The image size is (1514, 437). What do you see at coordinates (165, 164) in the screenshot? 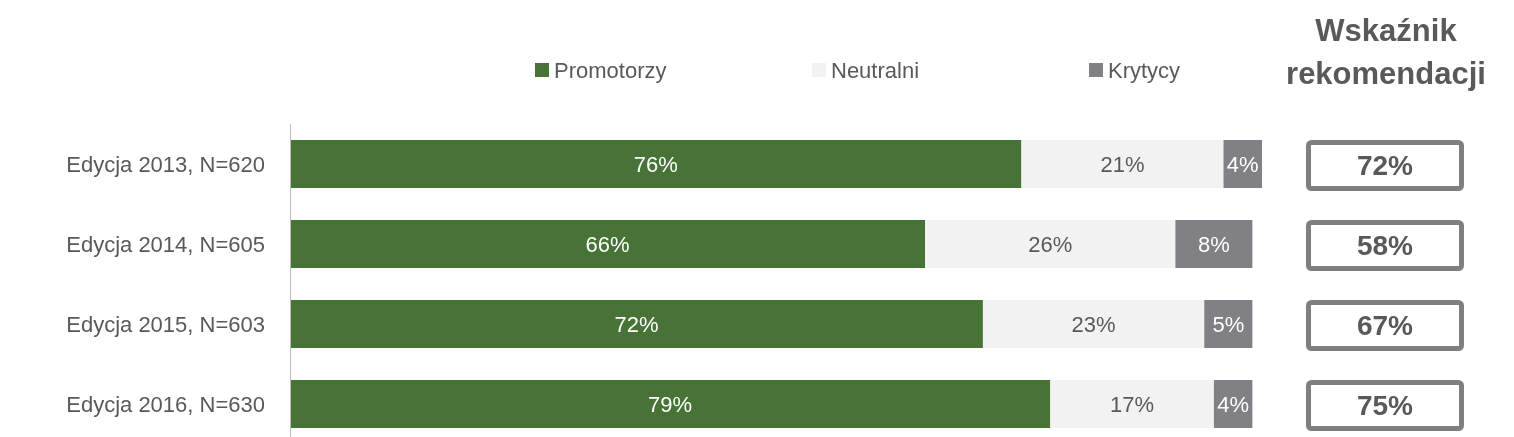
I see `y-tick-label: Edycja 2013, N=620` at bounding box center [165, 164].